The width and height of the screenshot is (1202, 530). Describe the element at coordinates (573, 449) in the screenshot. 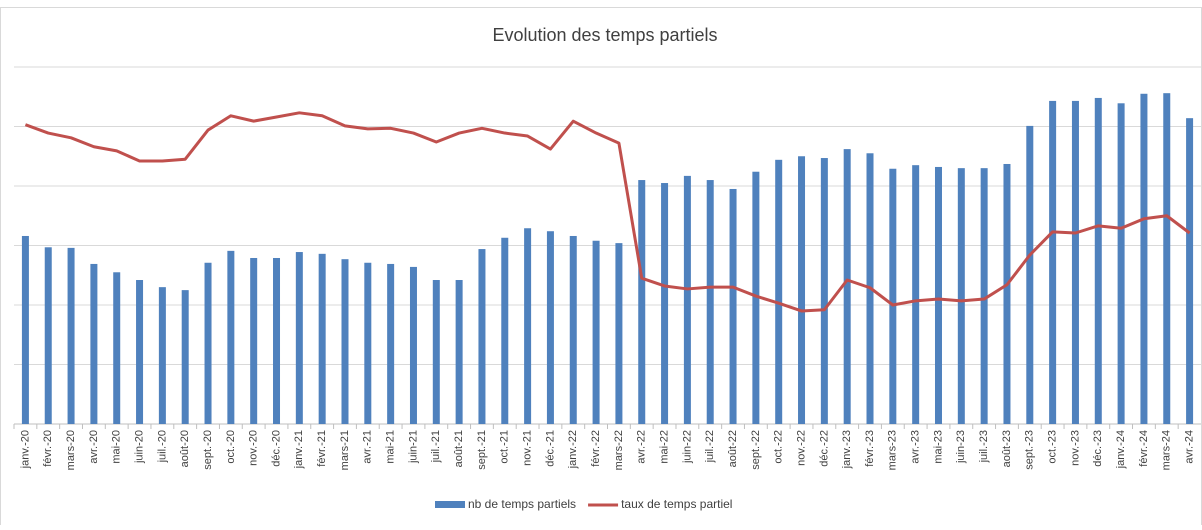

I see `x-tick-label: janv.-22` at that location.